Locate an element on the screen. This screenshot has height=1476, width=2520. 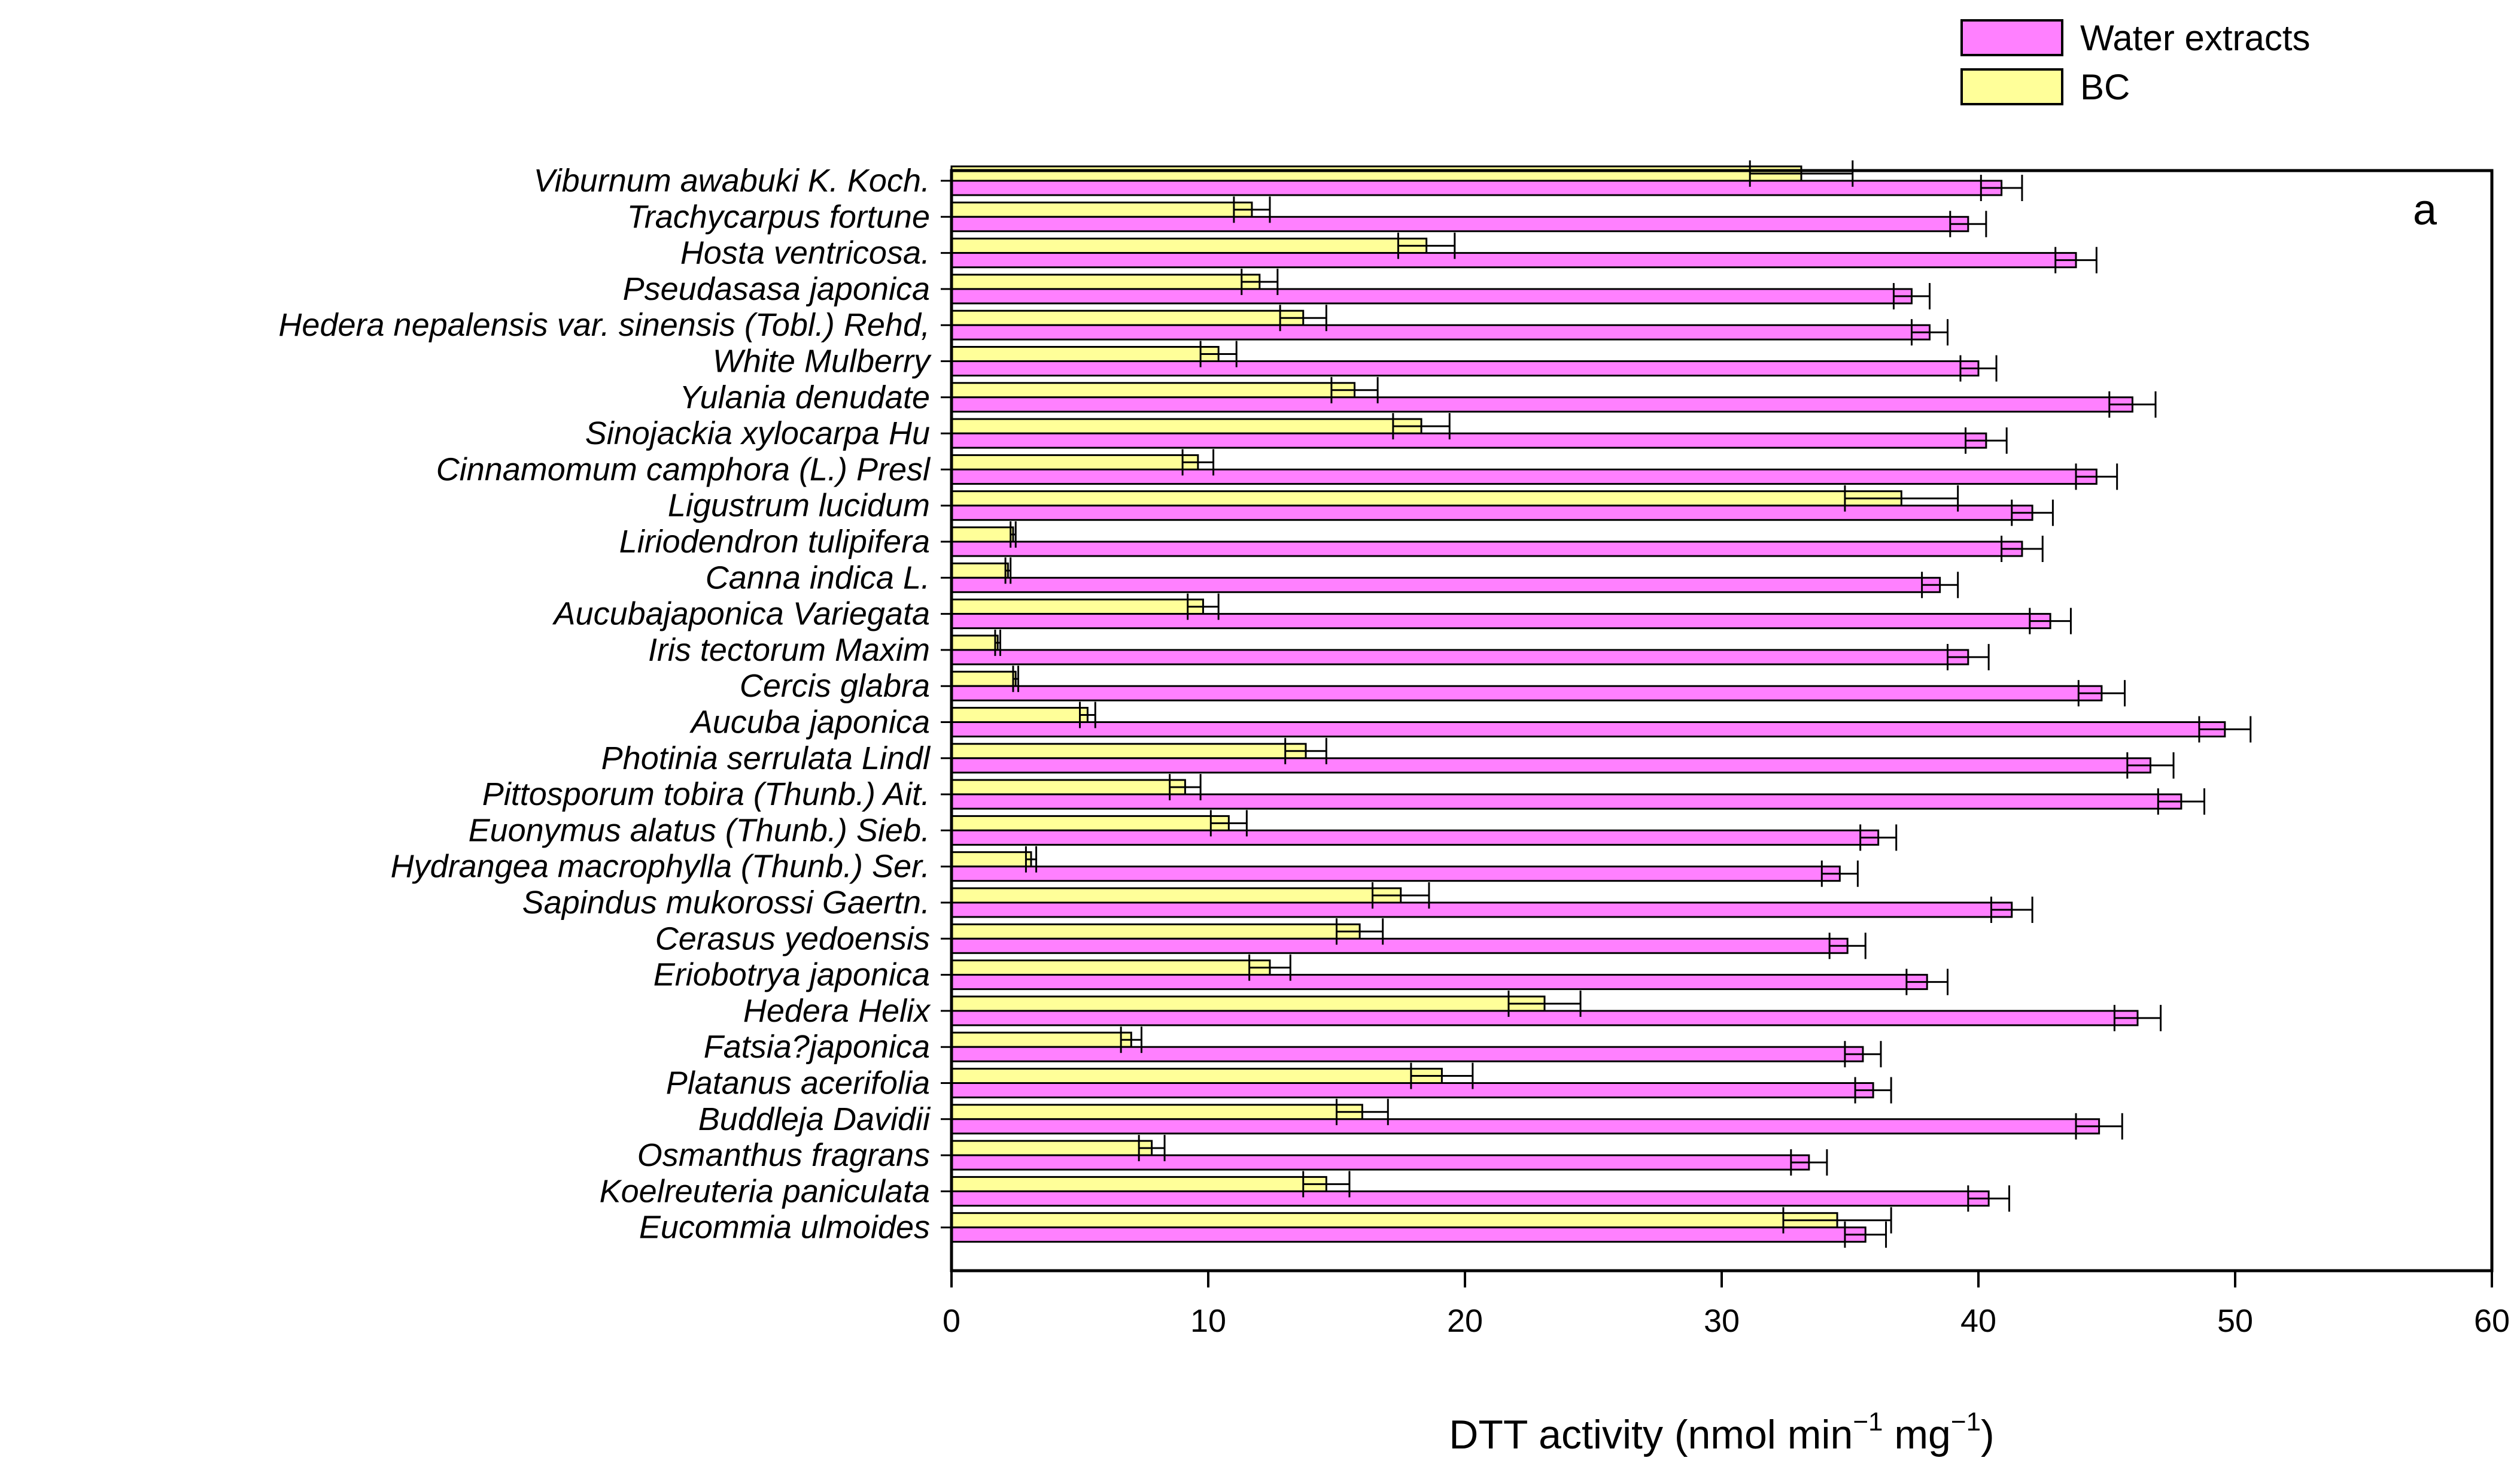
x-tick-label: 30 is located at coordinates (1722, 1321).